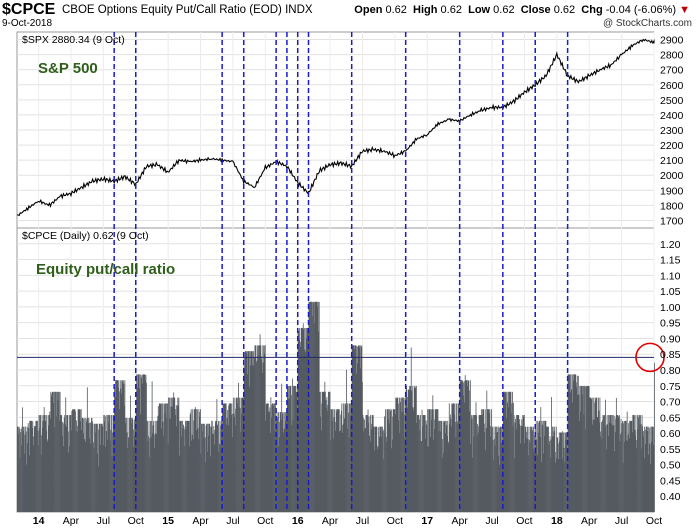 The image size is (700, 530). I want to click on cpce-y-tick-label: 1.05, so click(670, 292).